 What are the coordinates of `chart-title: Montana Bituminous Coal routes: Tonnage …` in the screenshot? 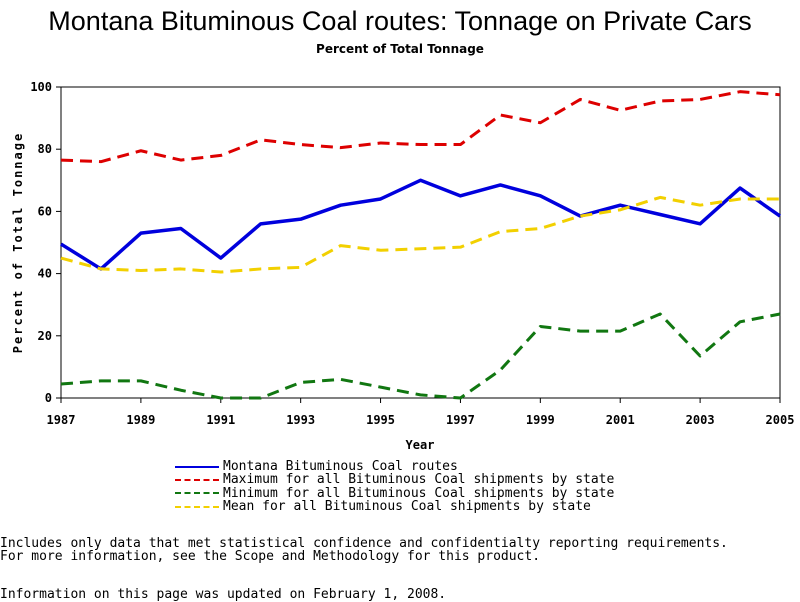 It's located at (400, 21).